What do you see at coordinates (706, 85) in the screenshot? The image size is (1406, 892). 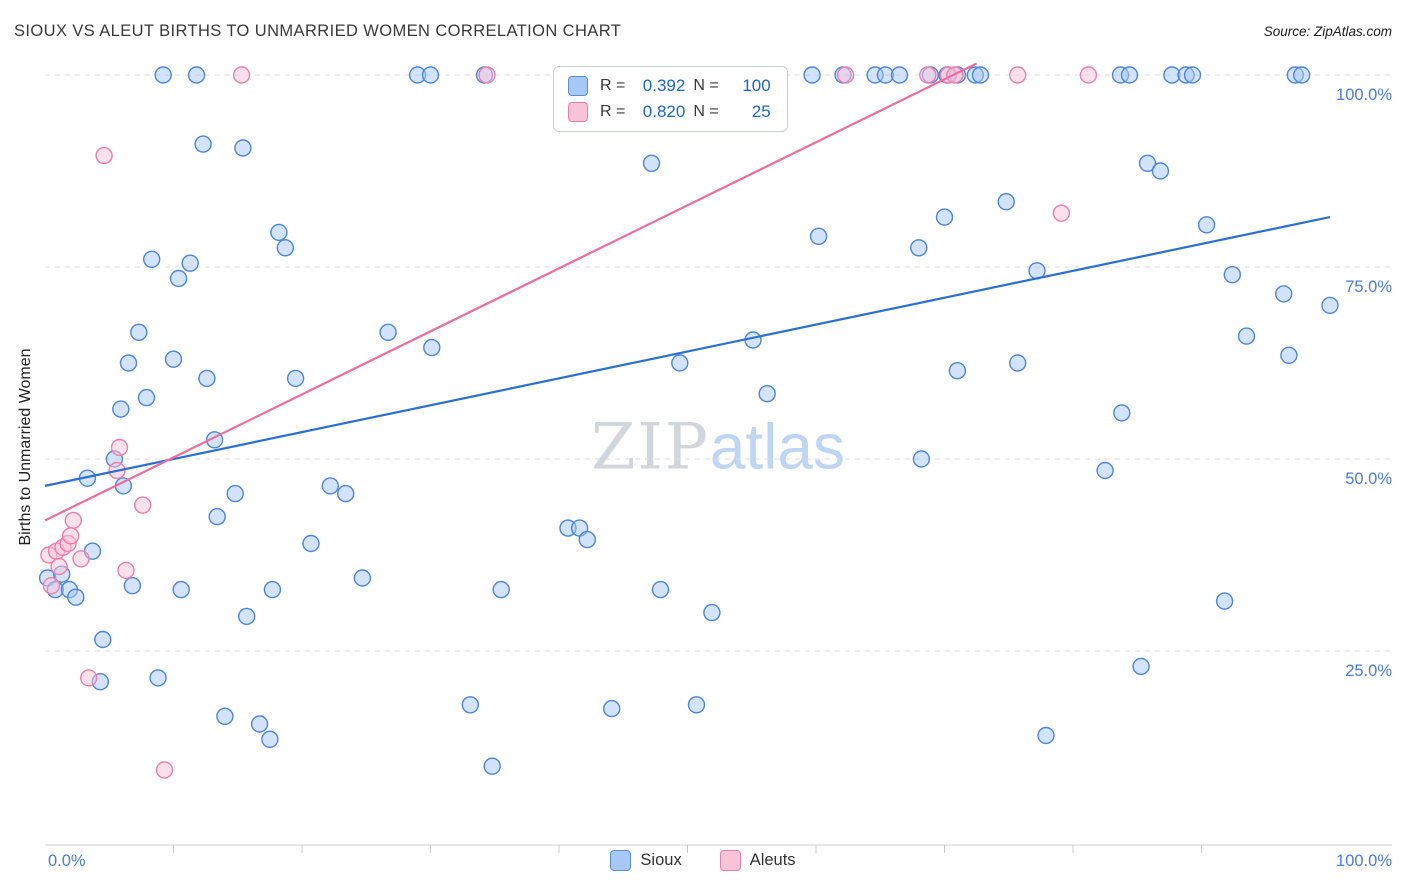 I see `sioux-n-label: N =` at bounding box center [706, 85].